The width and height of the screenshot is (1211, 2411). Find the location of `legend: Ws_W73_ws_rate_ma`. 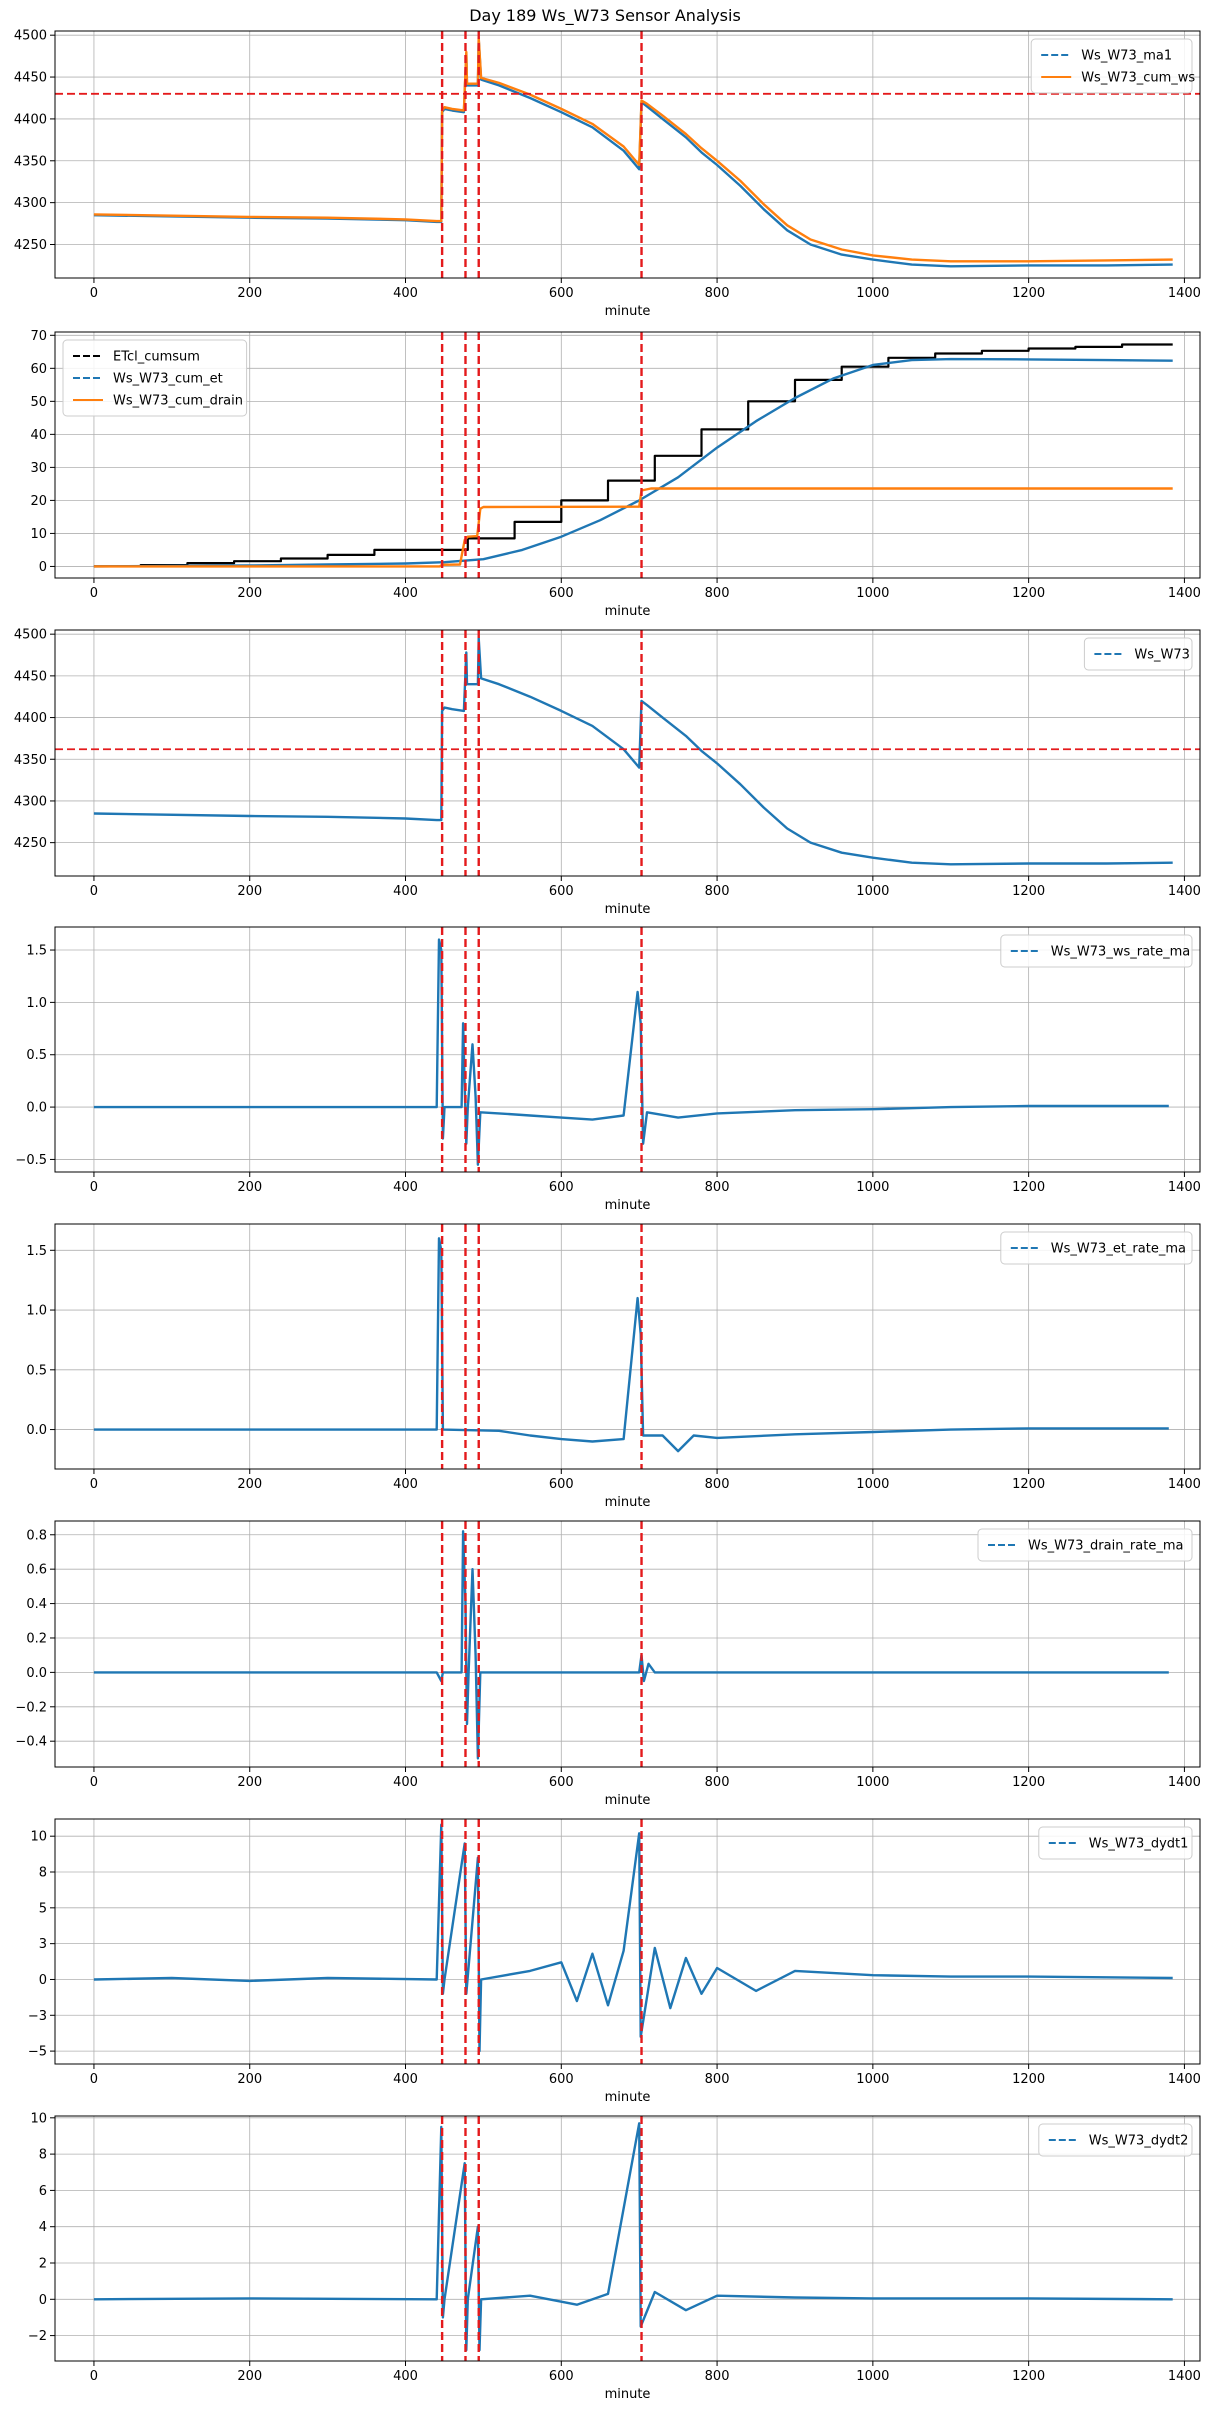

legend: Ws_W73_ws_rate_ma is located at coordinates (1096, 951).